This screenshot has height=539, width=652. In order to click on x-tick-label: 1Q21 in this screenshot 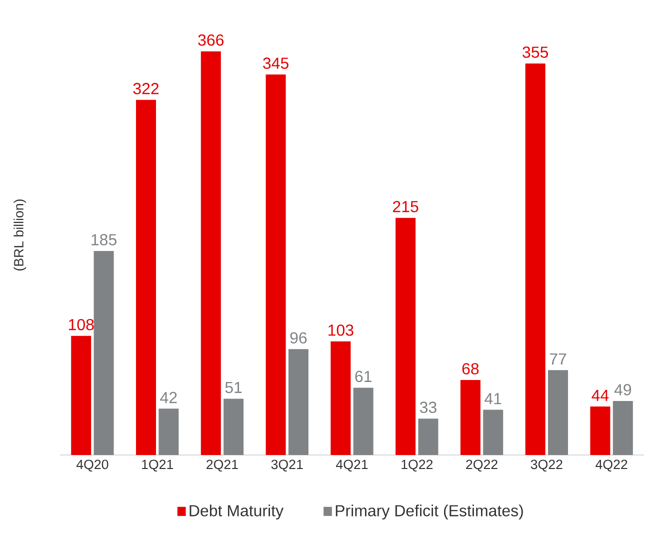, I will do `click(158, 466)`.